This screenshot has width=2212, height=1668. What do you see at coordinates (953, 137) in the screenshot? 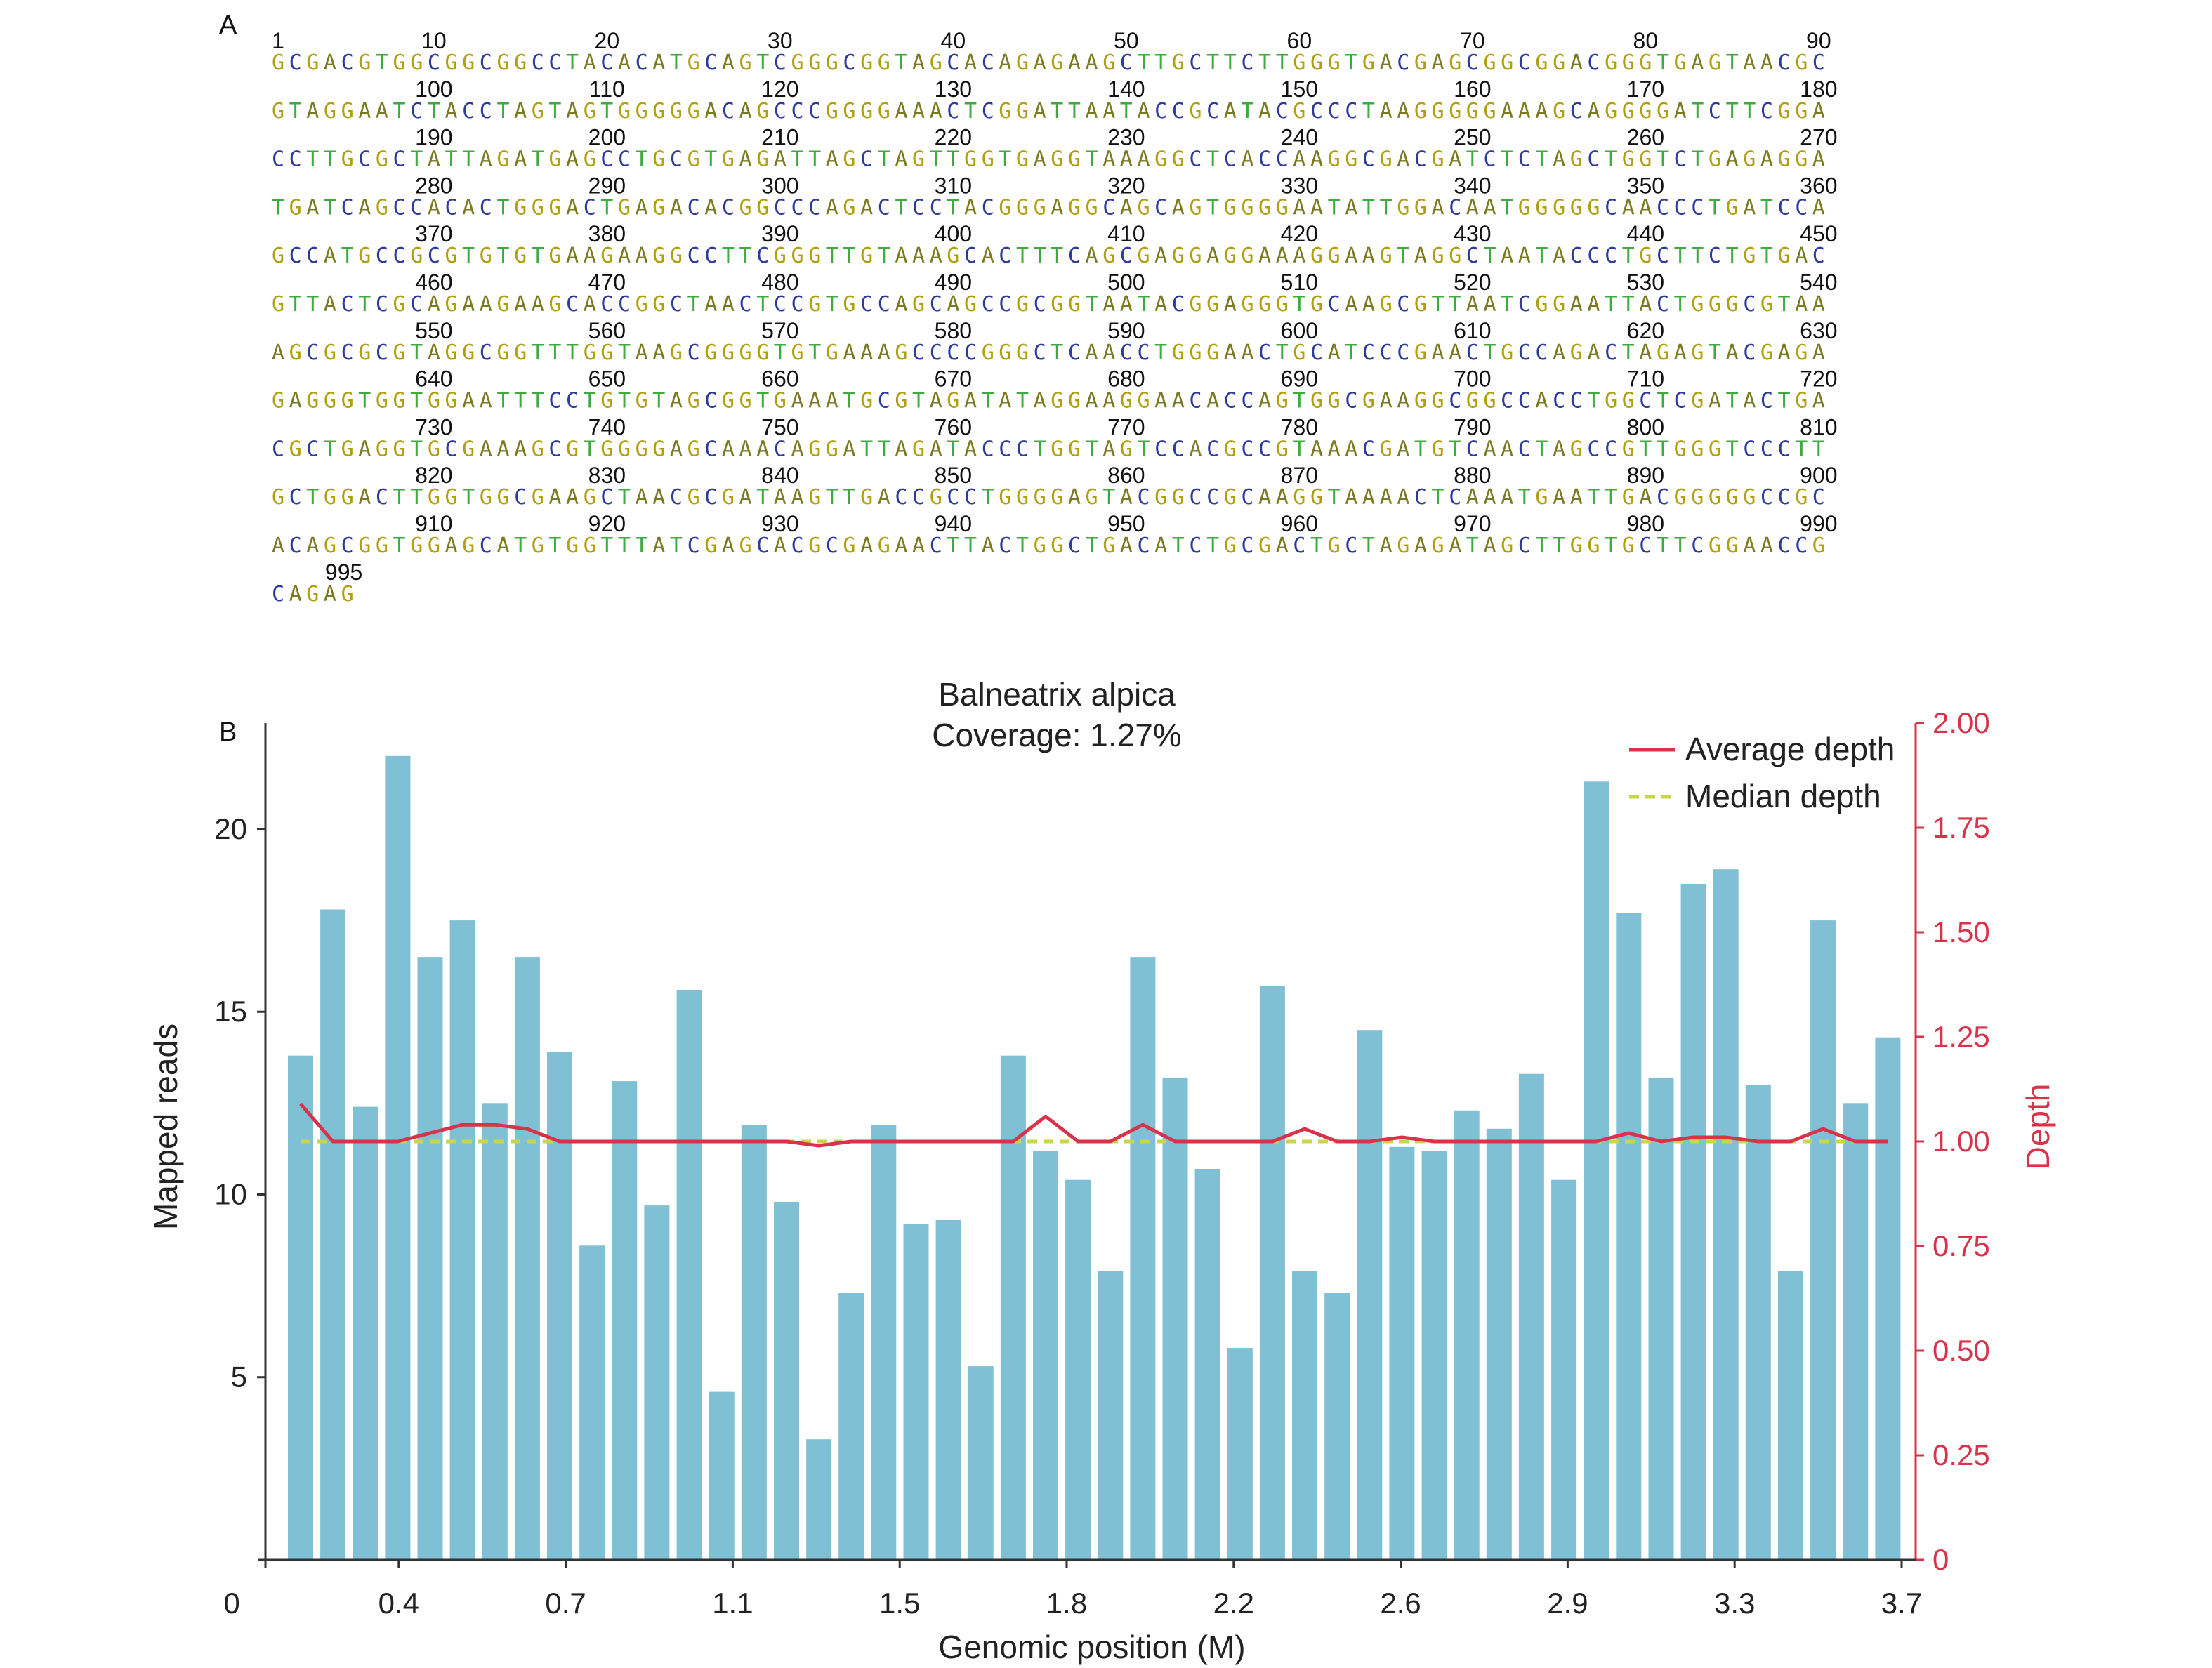
I see `position-label: 220` at bounding box center [953, 137].